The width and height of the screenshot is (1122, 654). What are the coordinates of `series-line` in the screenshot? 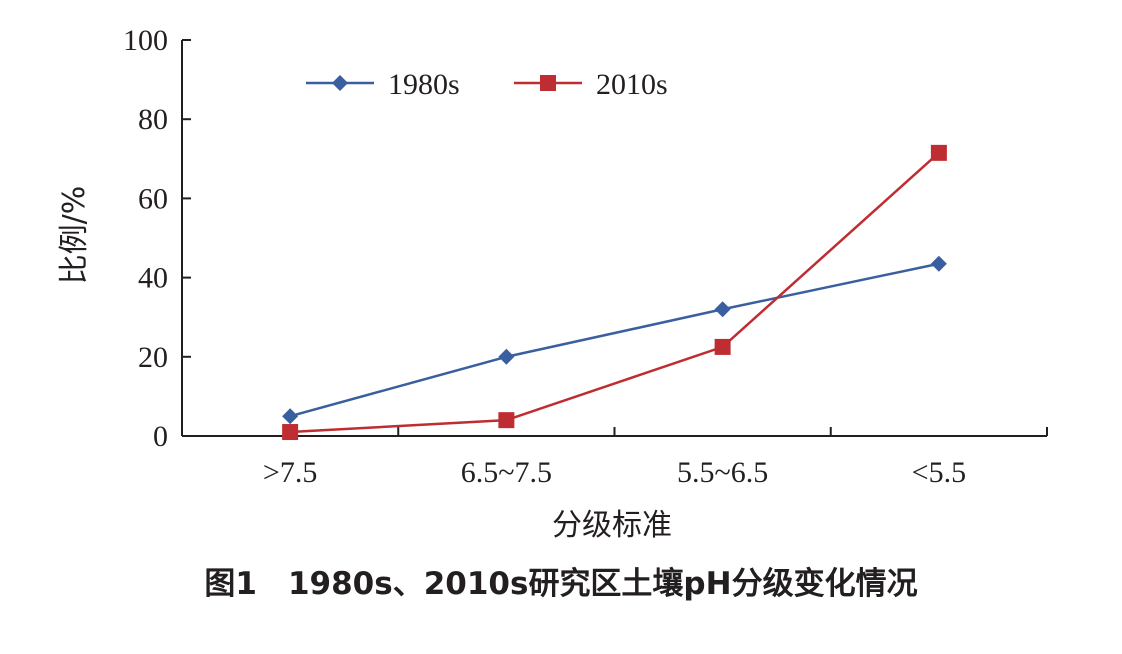 It's located at (614, 340).